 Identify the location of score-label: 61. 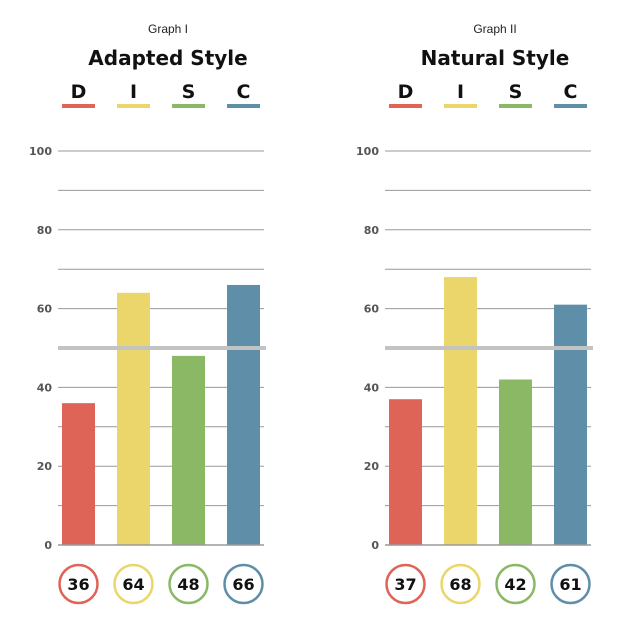
(570, 584).